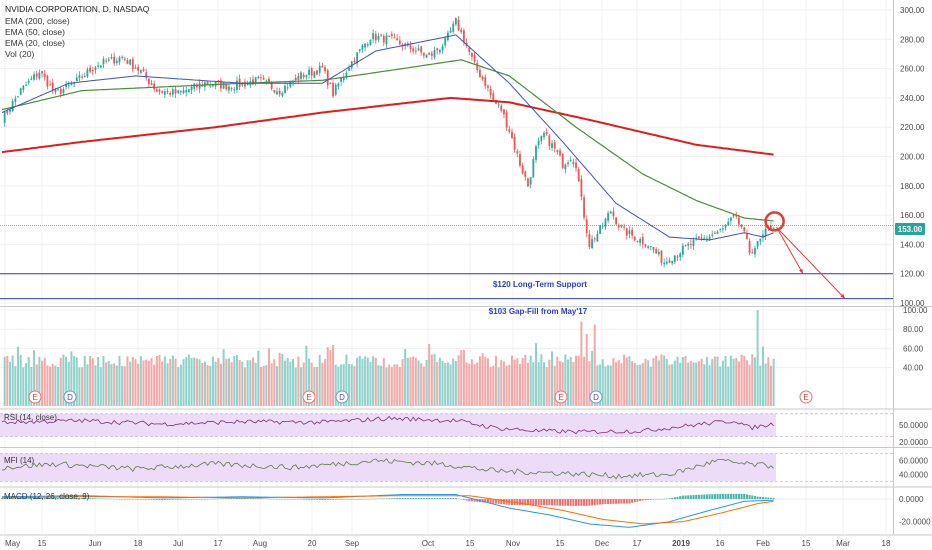 This screenshot has width=932, height=550. I want to click on macd-pane-label: MACD (12, 26, close, 9), so click(47, 496).